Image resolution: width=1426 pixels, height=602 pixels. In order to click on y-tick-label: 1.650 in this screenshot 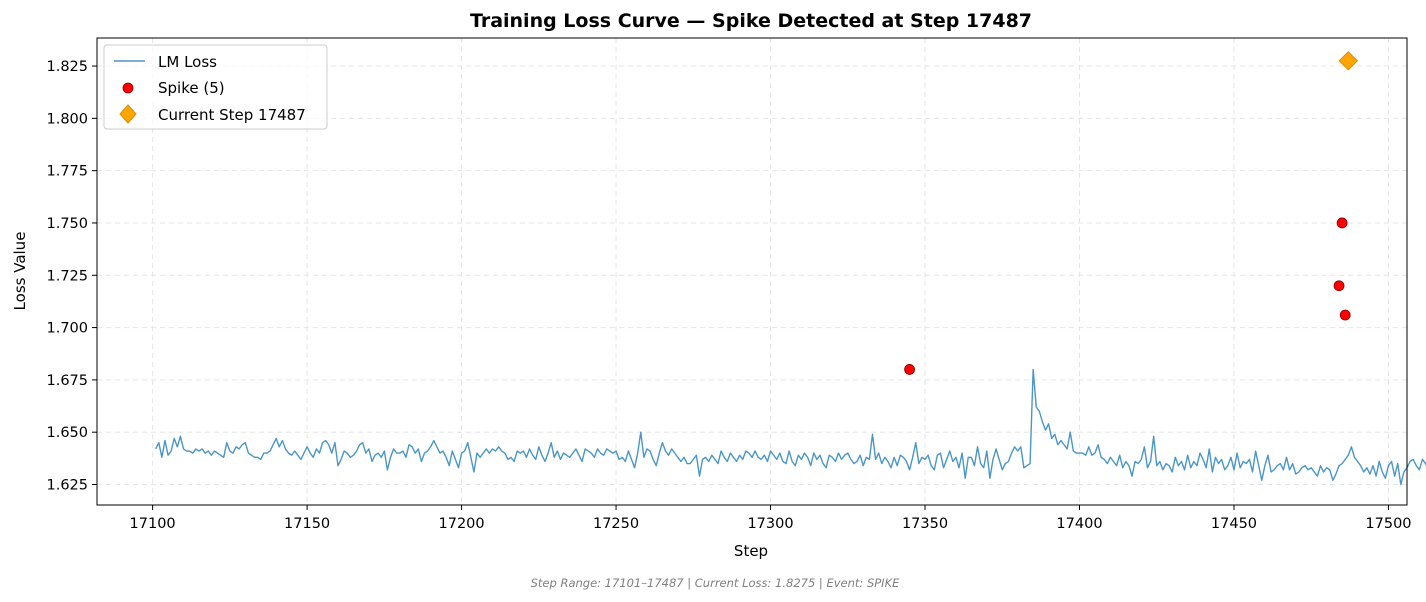, I will do `click(67, 433)`.